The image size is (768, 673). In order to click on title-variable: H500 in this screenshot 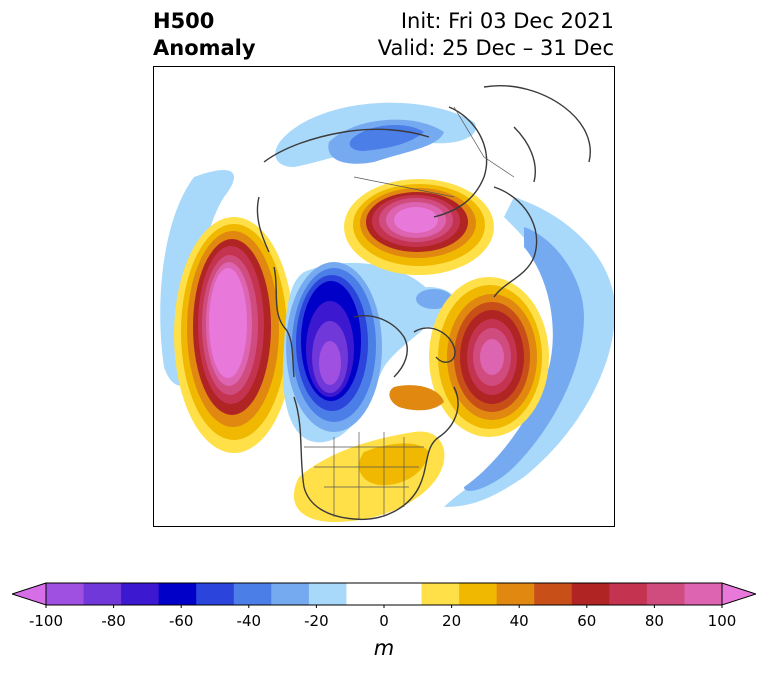, I will do `click(184, 21)`.